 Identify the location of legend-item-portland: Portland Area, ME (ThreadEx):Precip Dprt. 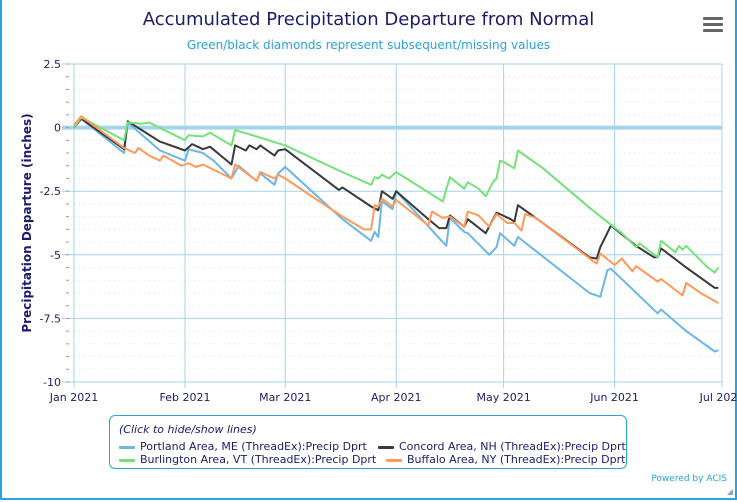
(243, 446).